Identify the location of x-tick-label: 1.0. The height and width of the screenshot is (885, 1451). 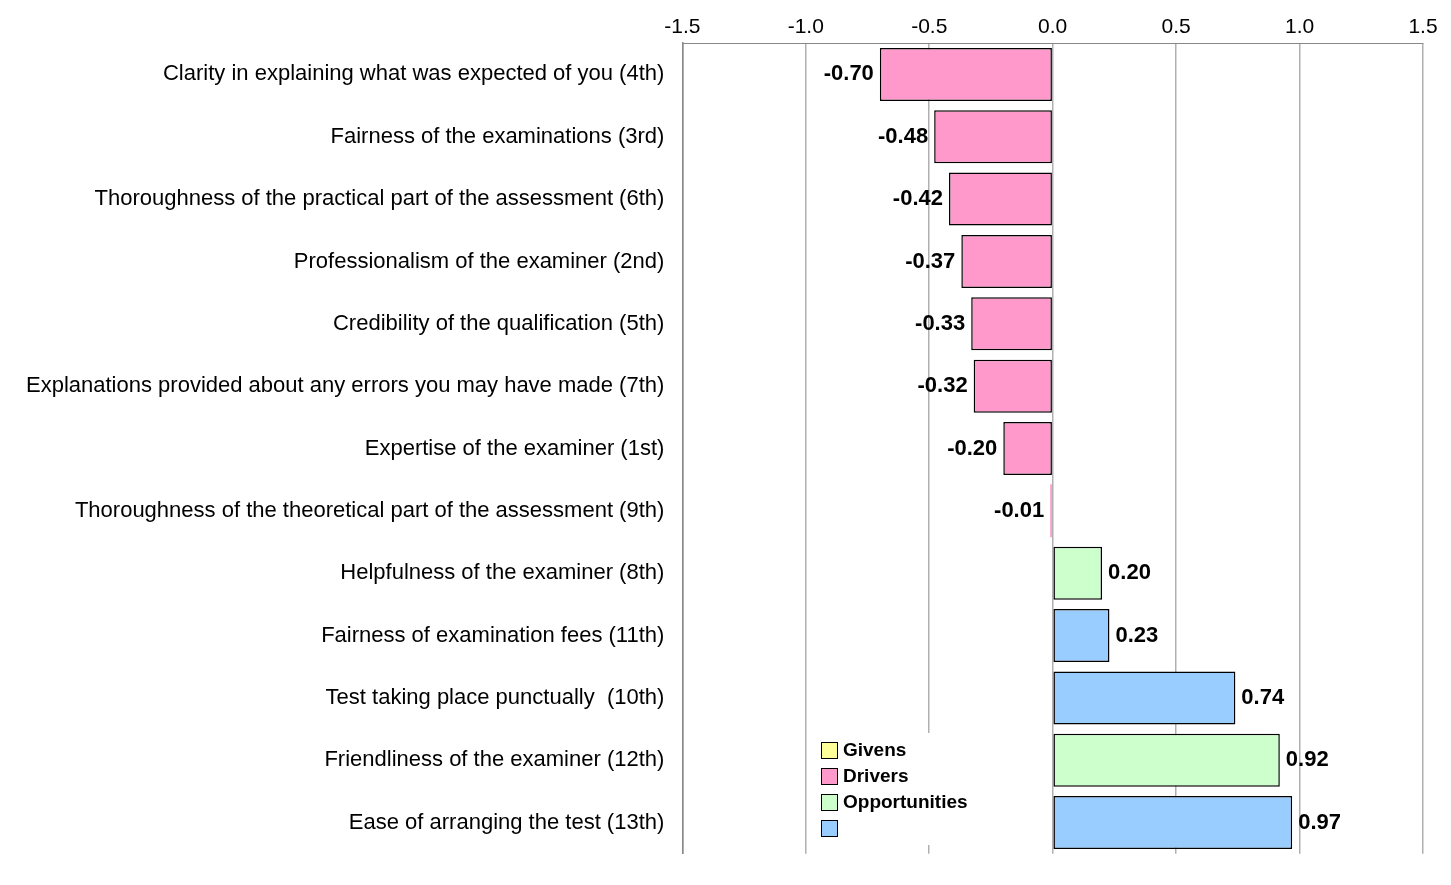
(1299, 26).